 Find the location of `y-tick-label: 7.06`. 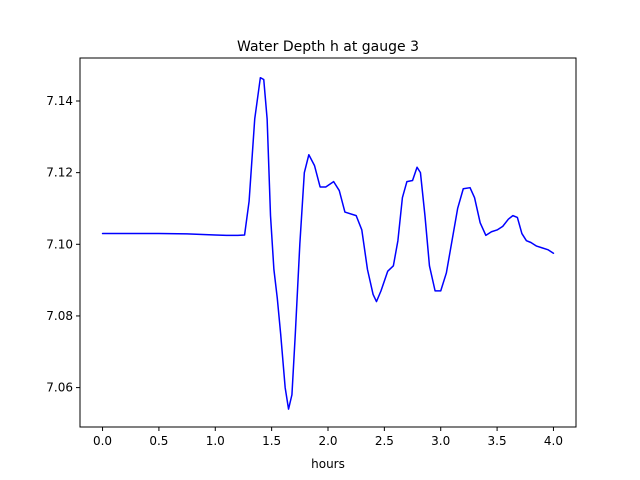

y-tick-label: 7.06 is located at coordinates (59, 388).